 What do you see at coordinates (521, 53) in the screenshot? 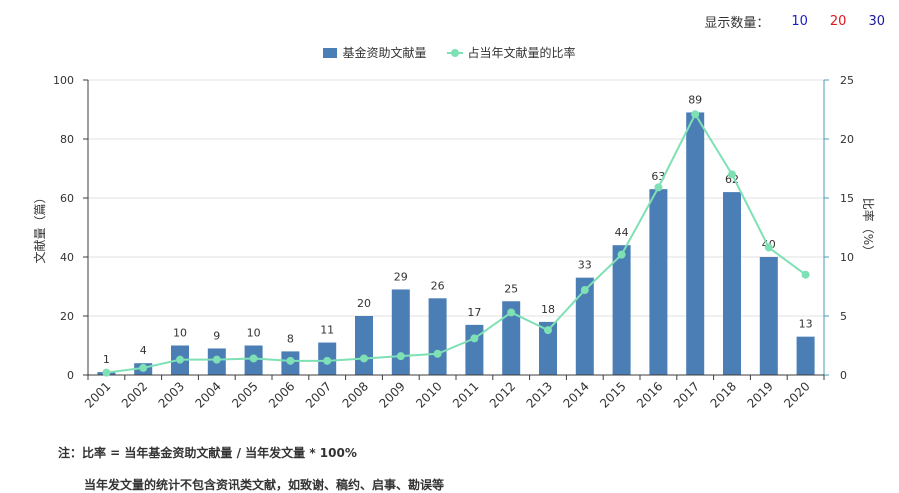
I see `legend-line-label: 占当年文献量的比率` at bounding box center [521, 53].